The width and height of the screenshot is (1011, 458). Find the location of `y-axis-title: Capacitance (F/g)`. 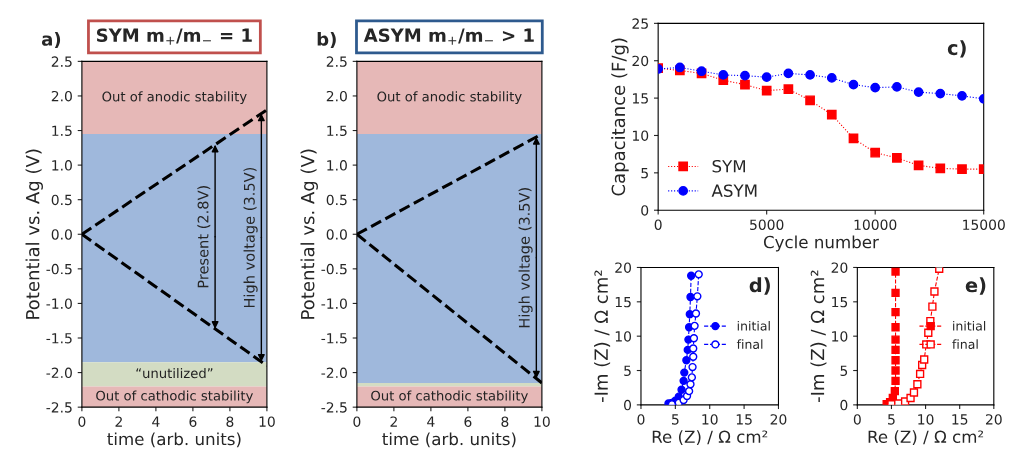

y-axis-title: Capacitance (F/g) is located at coordinates (620, 117).